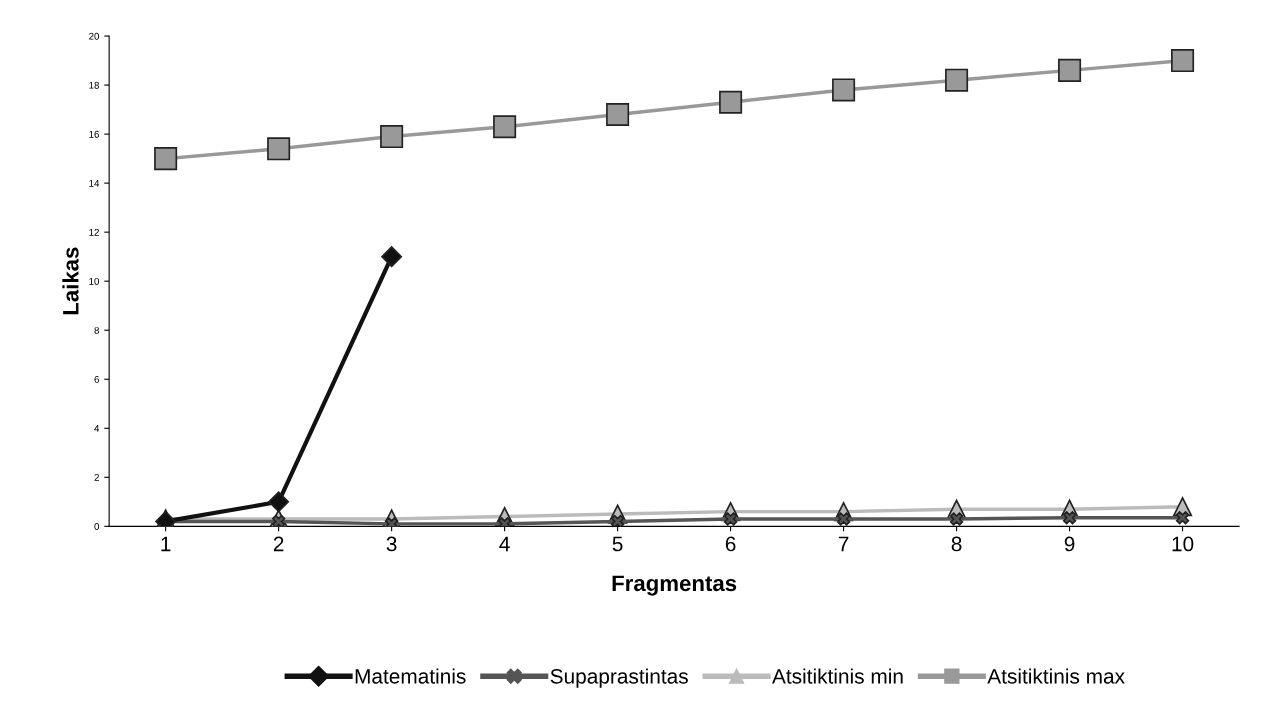  I want to click on x-tick-label: 10, so click(1183, 544).